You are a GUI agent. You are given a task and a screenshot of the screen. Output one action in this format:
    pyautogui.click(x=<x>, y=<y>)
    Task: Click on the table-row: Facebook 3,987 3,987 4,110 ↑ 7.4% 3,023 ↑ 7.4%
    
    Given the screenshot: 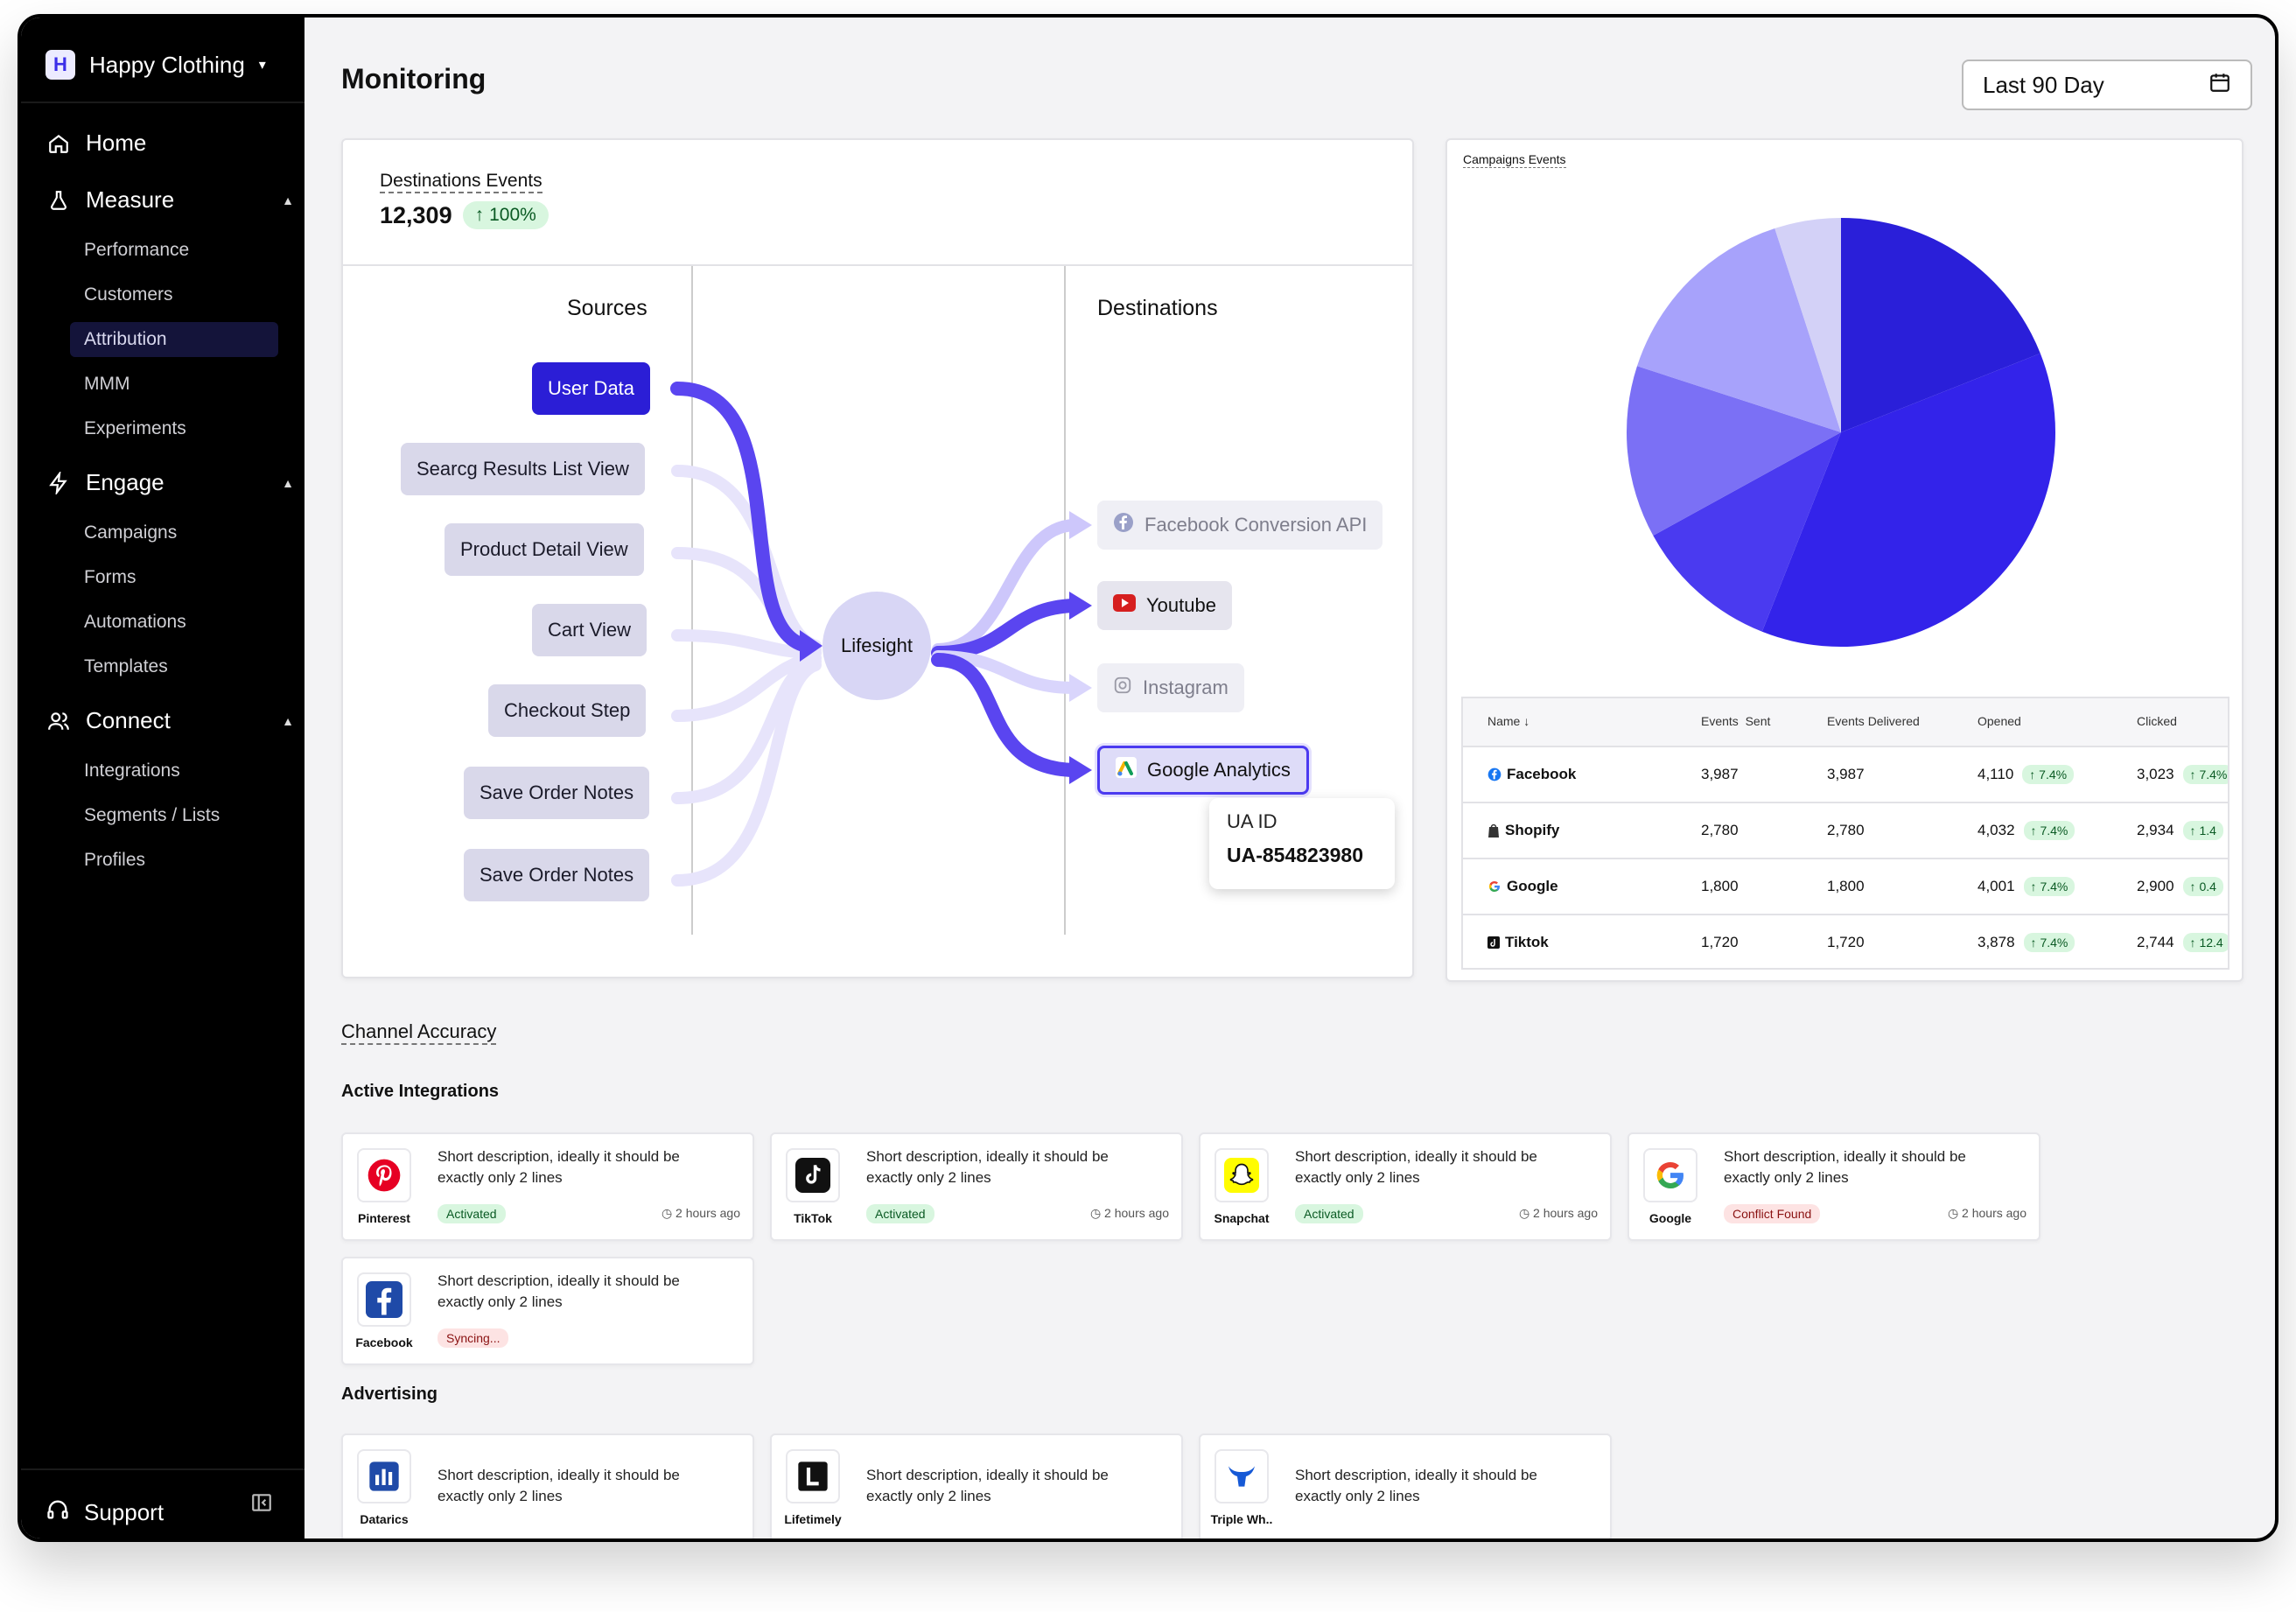 What is the action you would take?
    pyautogui.click(x=1845, y=774)
    